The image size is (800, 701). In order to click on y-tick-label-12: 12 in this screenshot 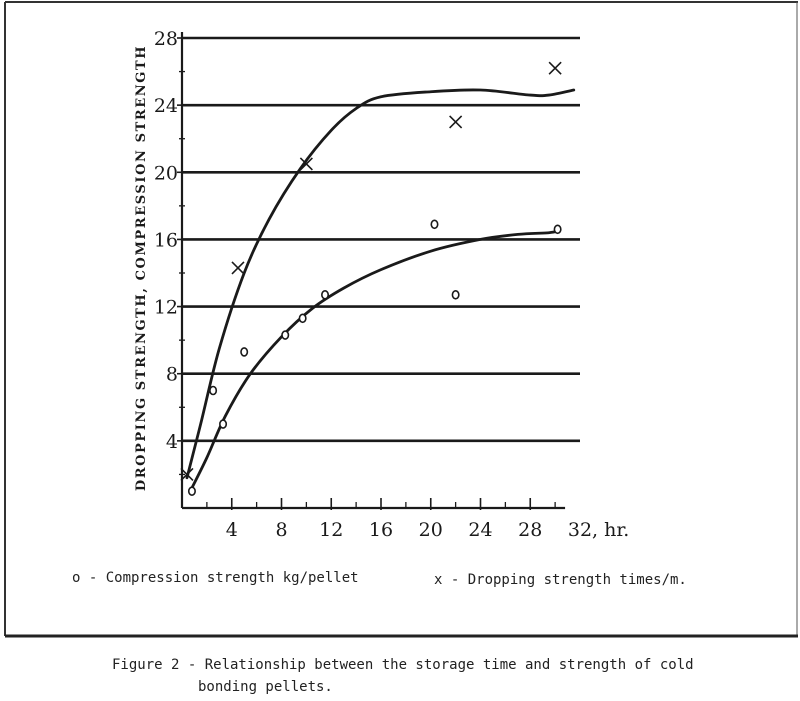, I will do `click(166, 308)`.